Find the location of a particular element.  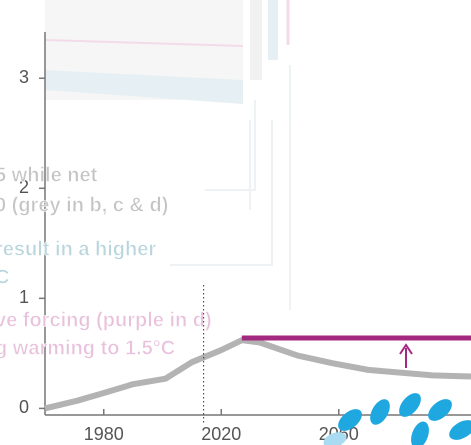

arrow is located at coordinates (406, 355).